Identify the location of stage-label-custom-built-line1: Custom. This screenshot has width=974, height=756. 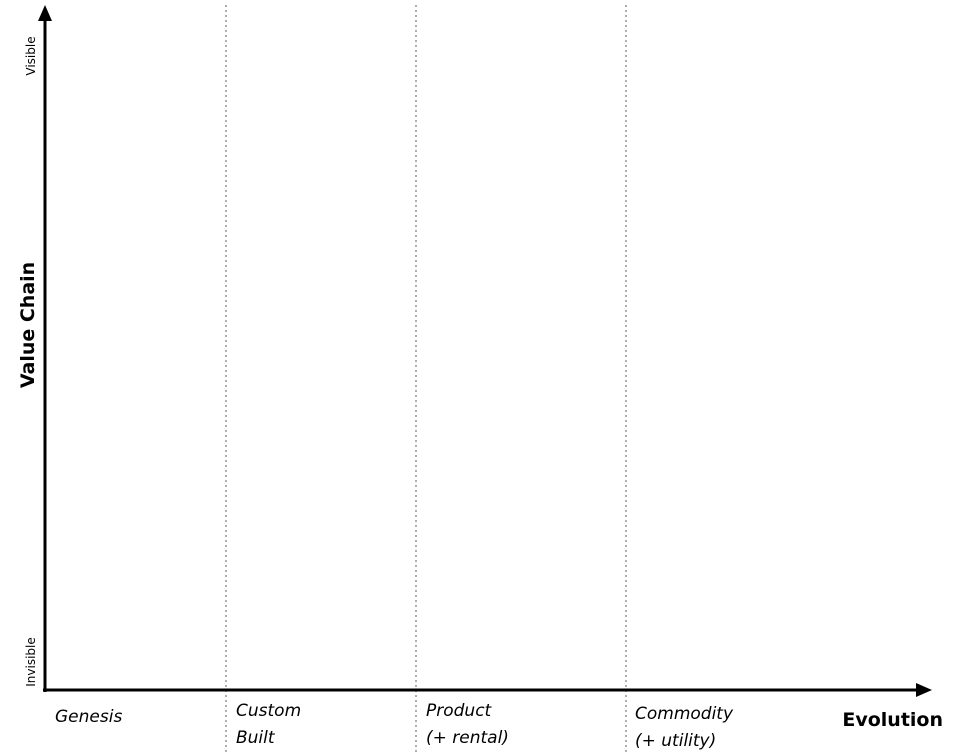
(268, 711).